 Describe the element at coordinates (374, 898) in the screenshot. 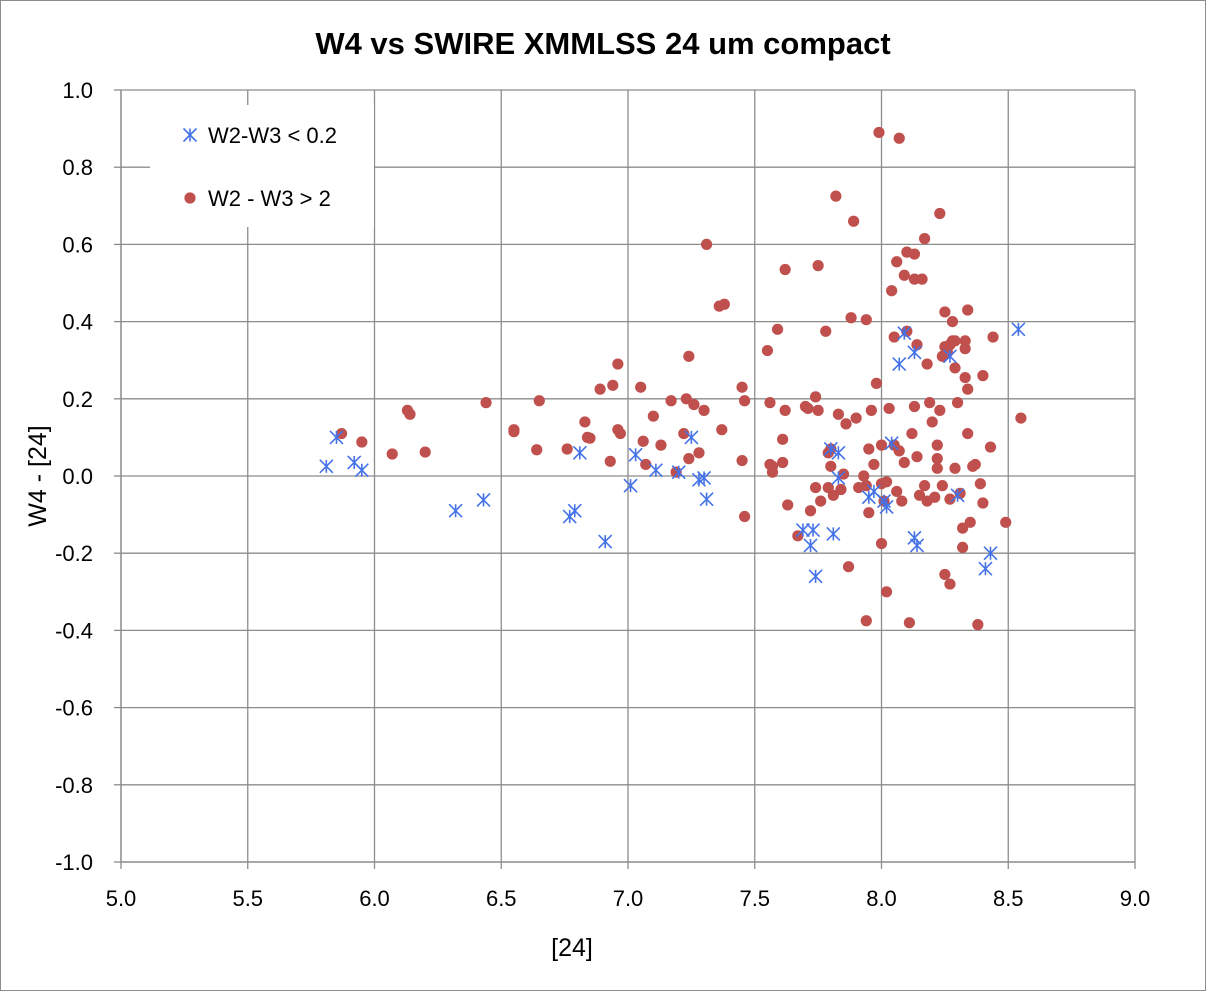

I see `x-tick-label: 6.0` at that location.